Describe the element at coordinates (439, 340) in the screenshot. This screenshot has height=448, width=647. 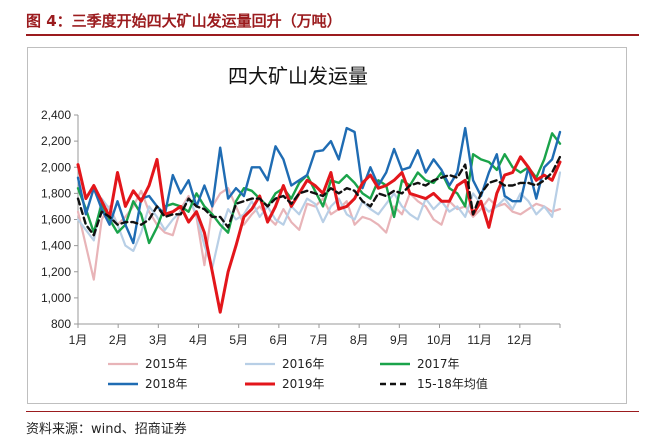
I see `x-tick-label: 10月` at that location.